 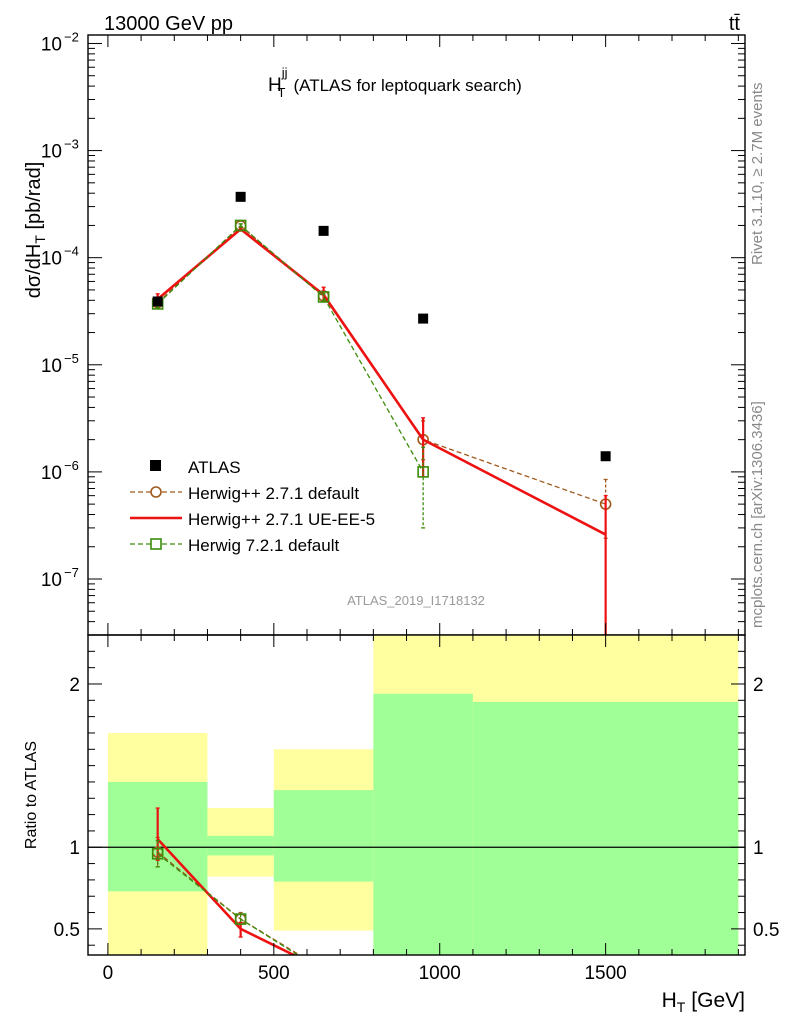 What do you see at coordinates (168, 24) in the screenshot?
I see `header-left: 13000 GeV pp` at bounding box center [168, 24].